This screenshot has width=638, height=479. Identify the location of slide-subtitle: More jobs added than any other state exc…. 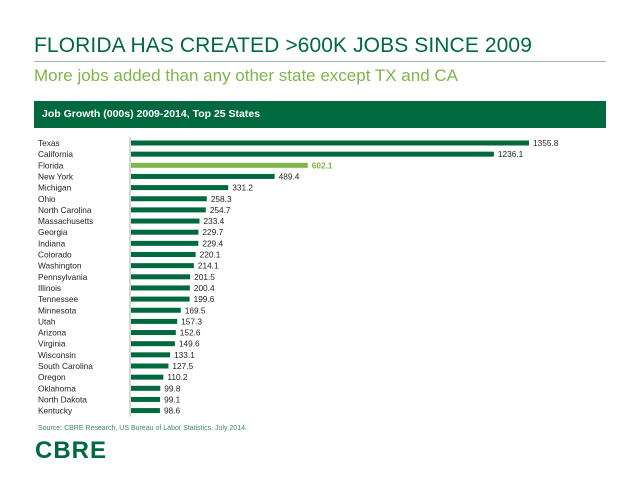
(246, 75).